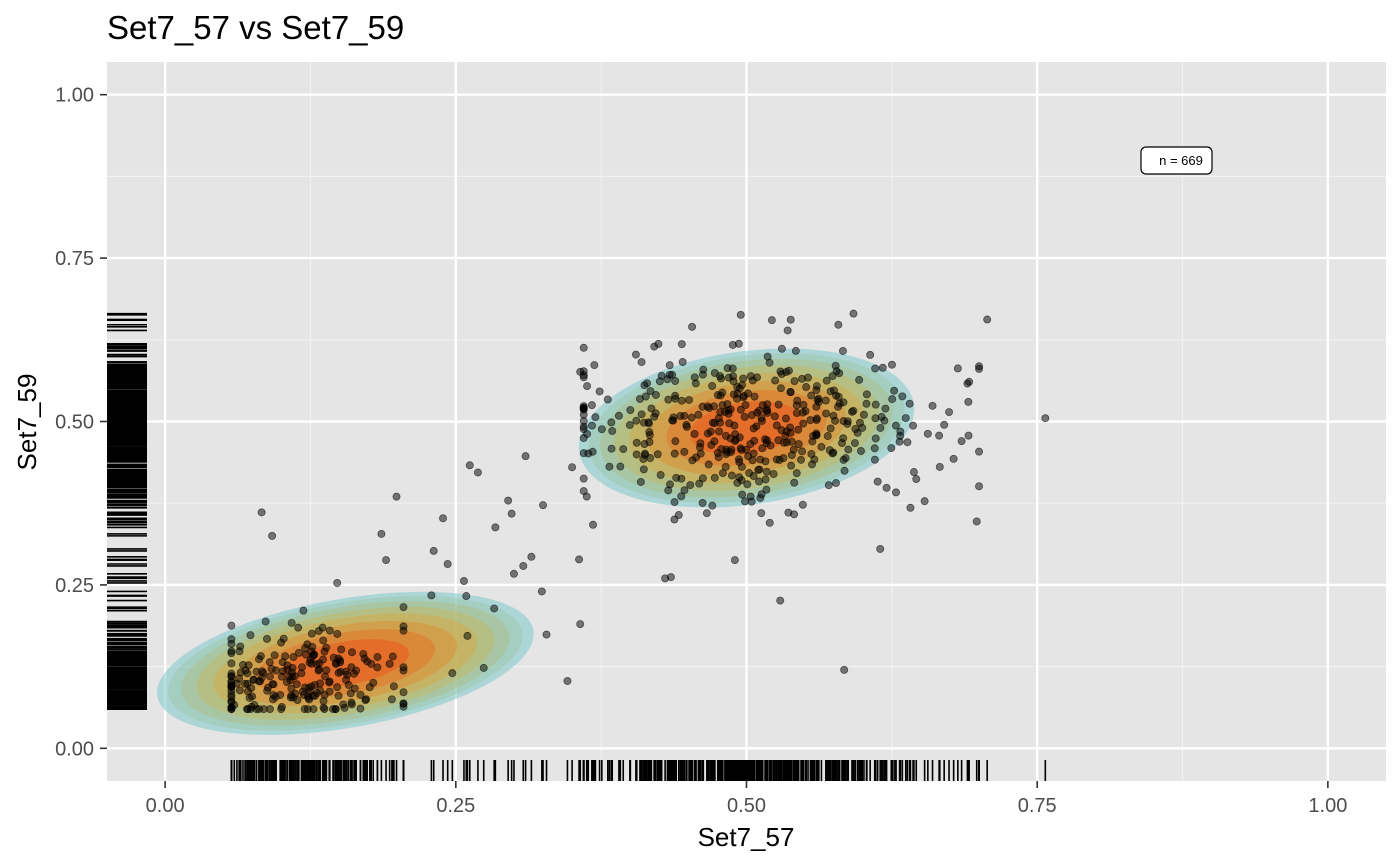 The width and height of the screenshot is (1400, 866). I want to click on density-contour, so click(345, 663).